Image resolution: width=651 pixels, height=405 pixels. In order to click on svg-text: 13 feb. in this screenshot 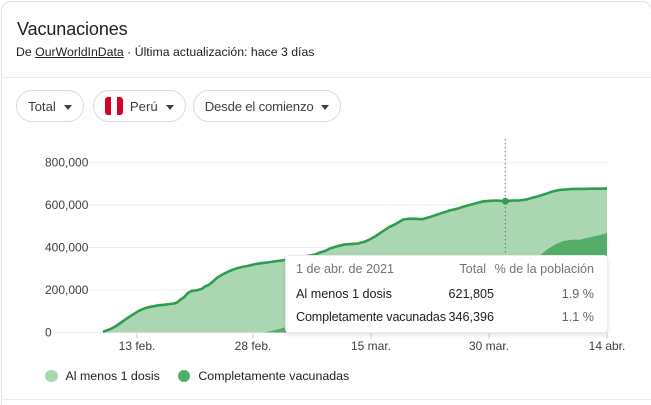, I will do `click(137, 346)`.